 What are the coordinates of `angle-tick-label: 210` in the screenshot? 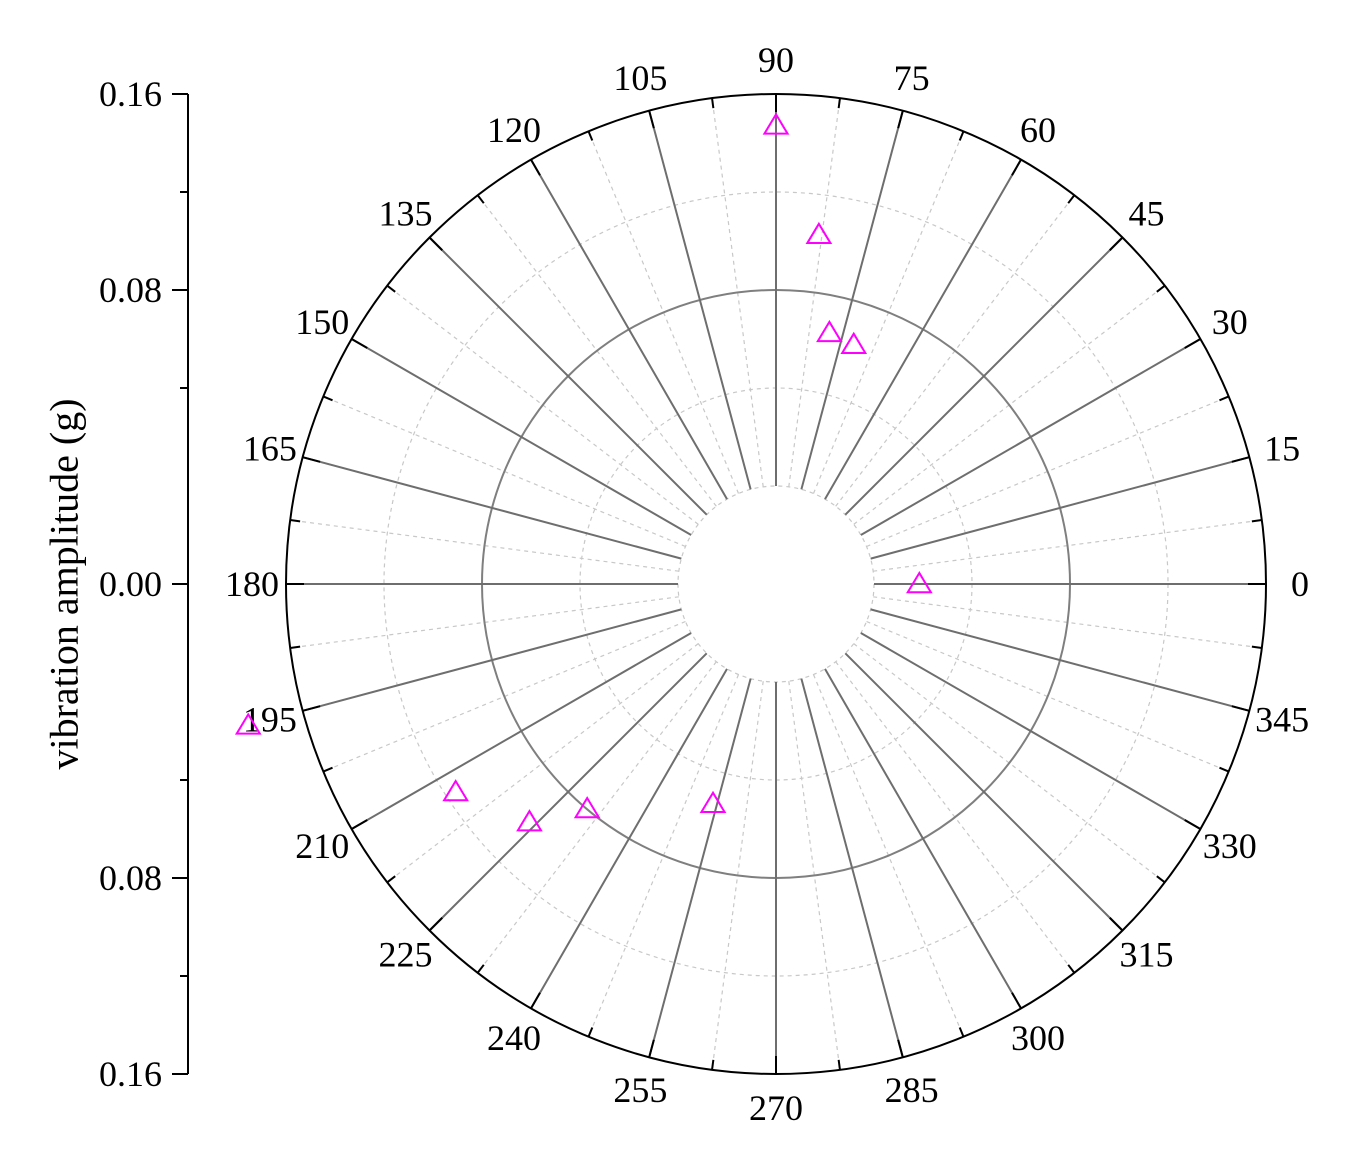 It's located at (322, 846).